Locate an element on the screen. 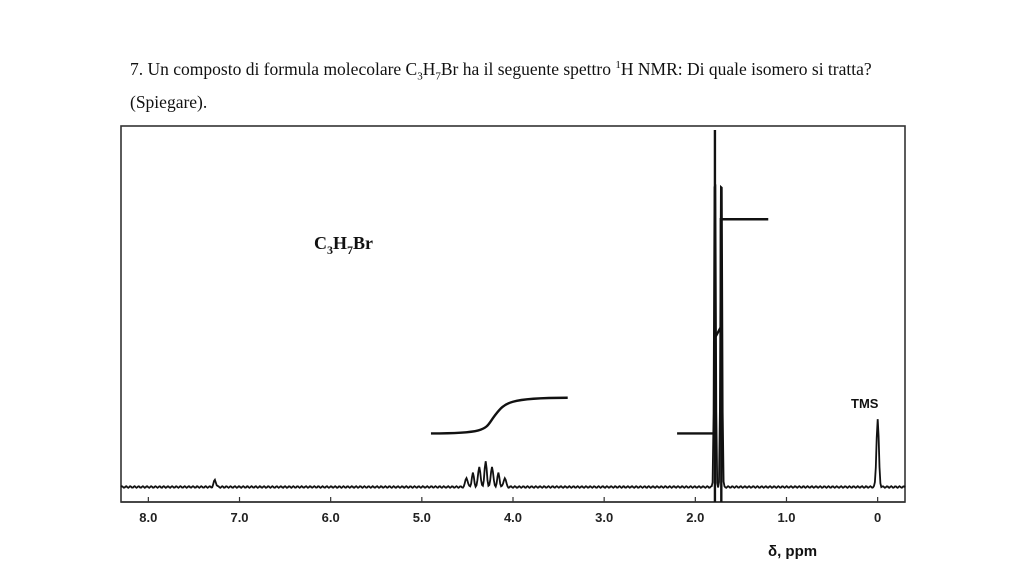 The image size is (1024, 576). compound-h: H is located at coordinates (340, 243).